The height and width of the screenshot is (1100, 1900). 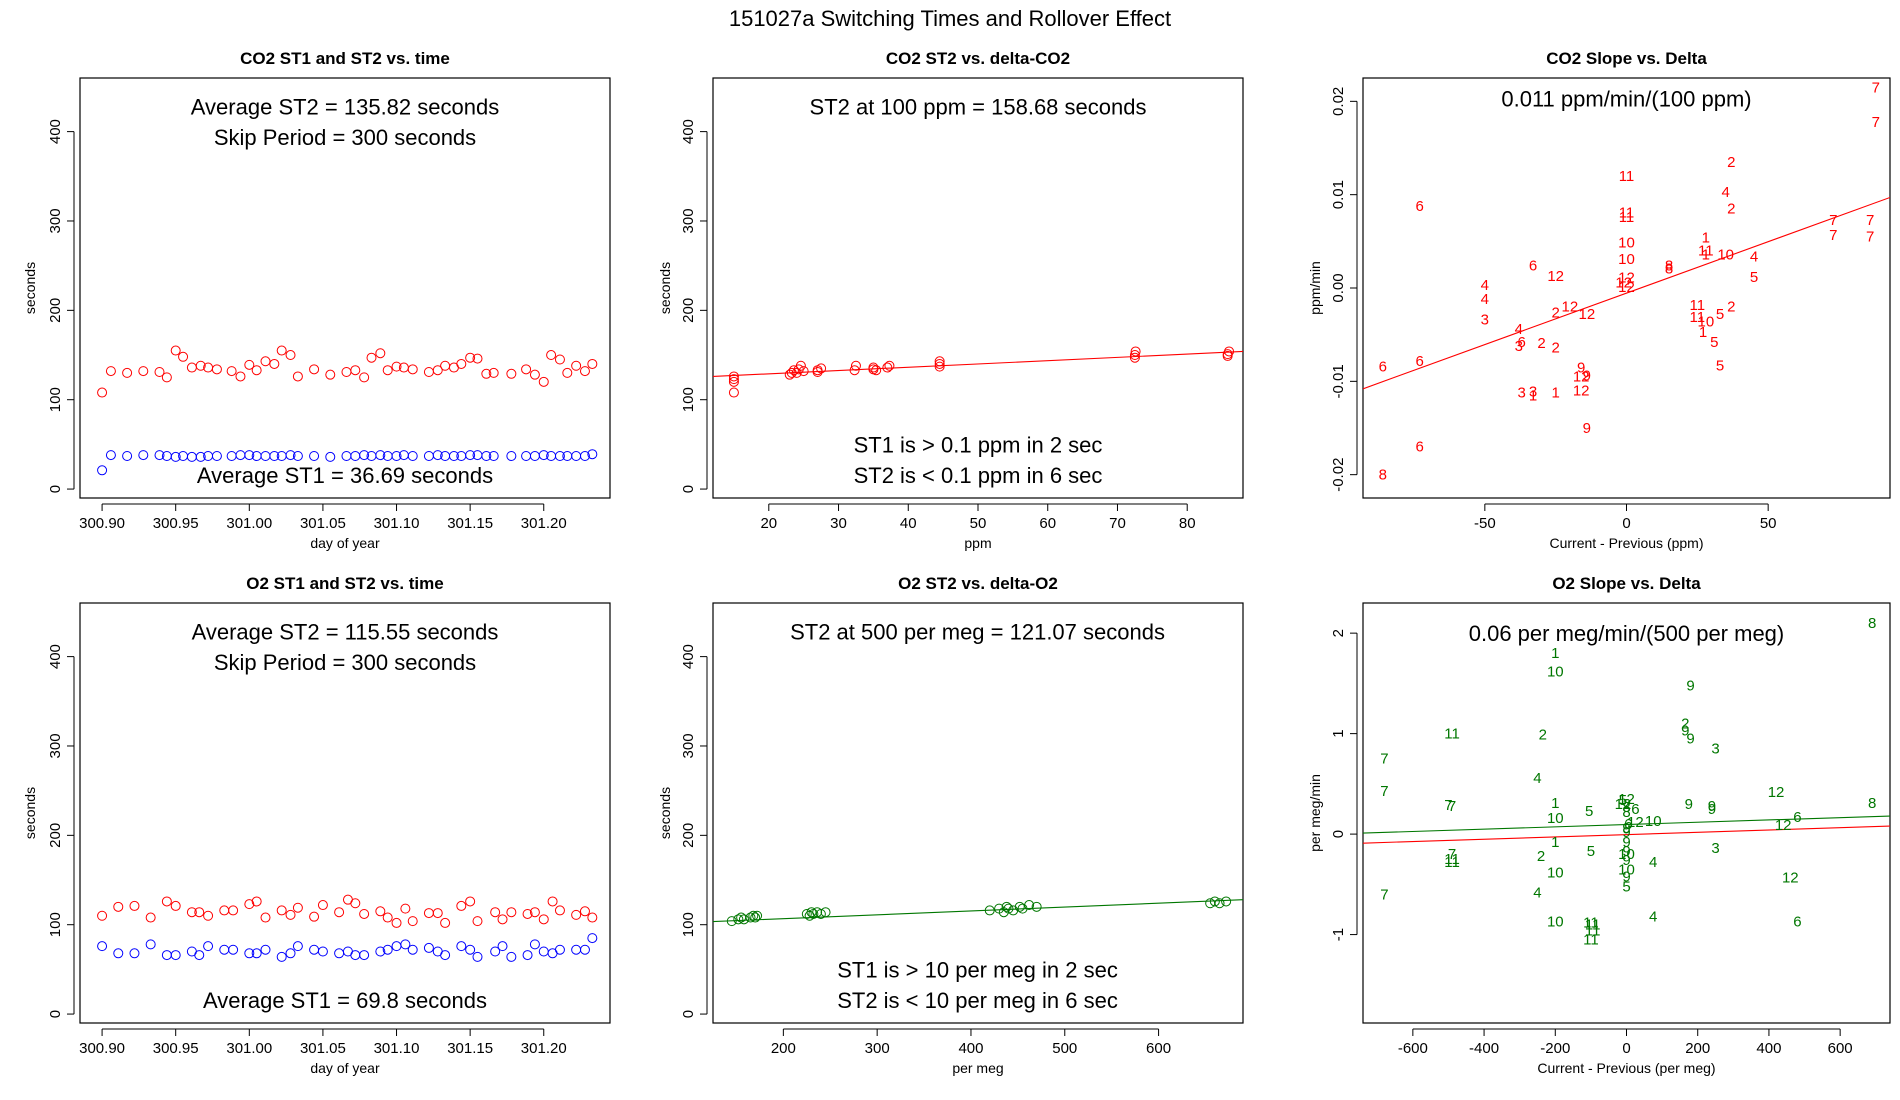 I want to click on chart-title: O2 ST1 and ST2 vs. time, so click(x=344, y=583).